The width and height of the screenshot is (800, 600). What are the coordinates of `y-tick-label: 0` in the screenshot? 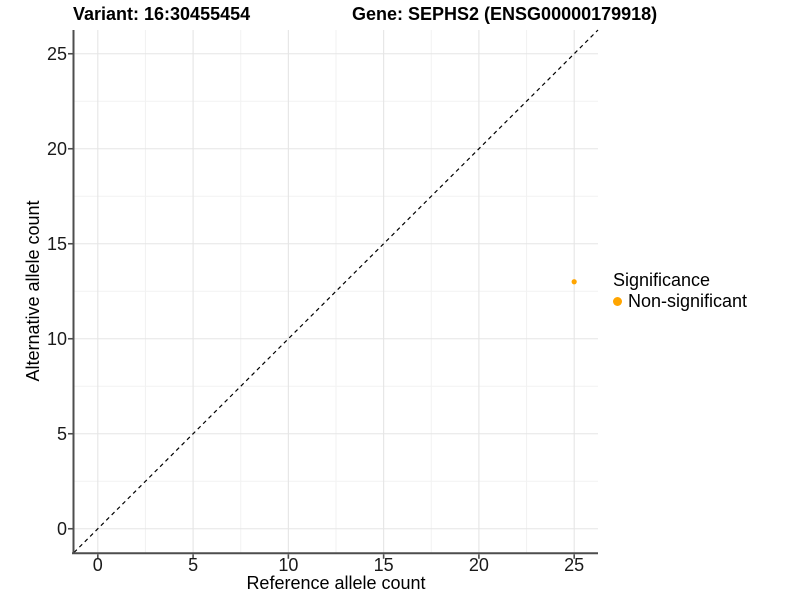 It's located at (62, 529).